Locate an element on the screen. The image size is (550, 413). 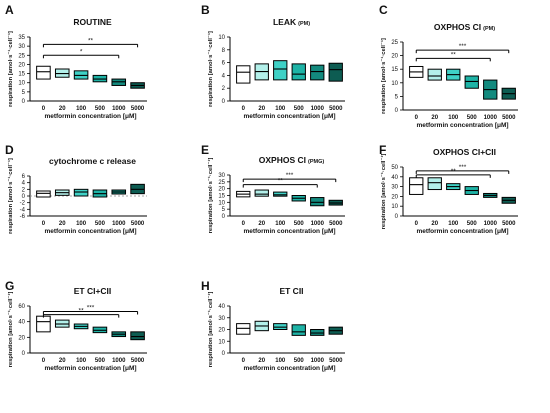
panel-title-text: ET CI+CII is located at coordinates (93, 291).